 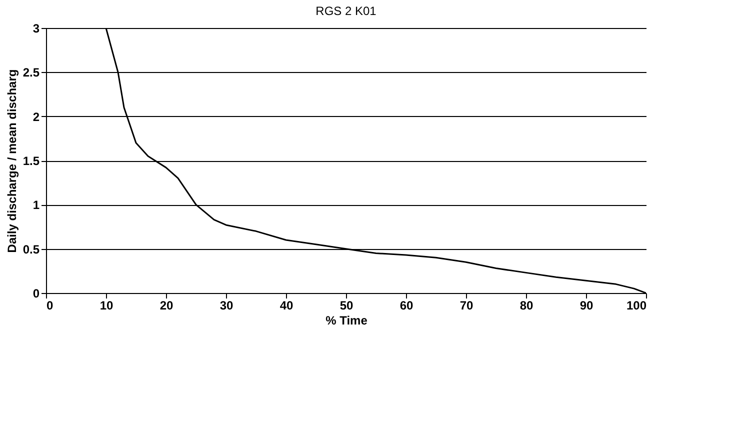 What do you see at coordinates (587, 305) in the screenshot?
I see `x-tick-label: 90` at bounding box center [587, 305].